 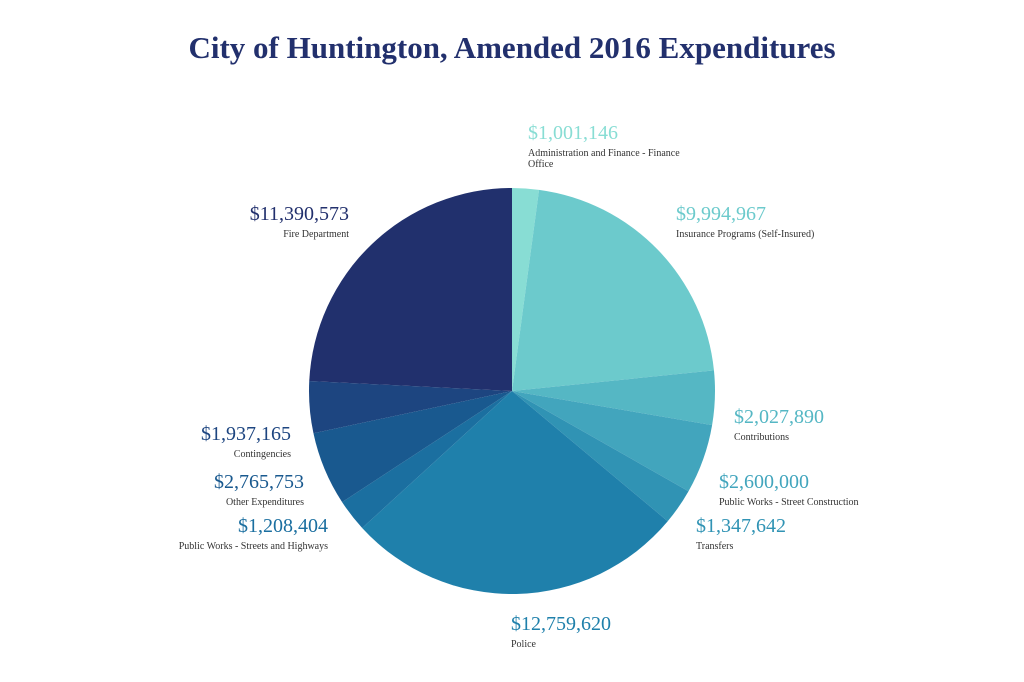 I want to click on slice-label-7: $2,765,753 Other Expenditures, so click(x=259, y=489).